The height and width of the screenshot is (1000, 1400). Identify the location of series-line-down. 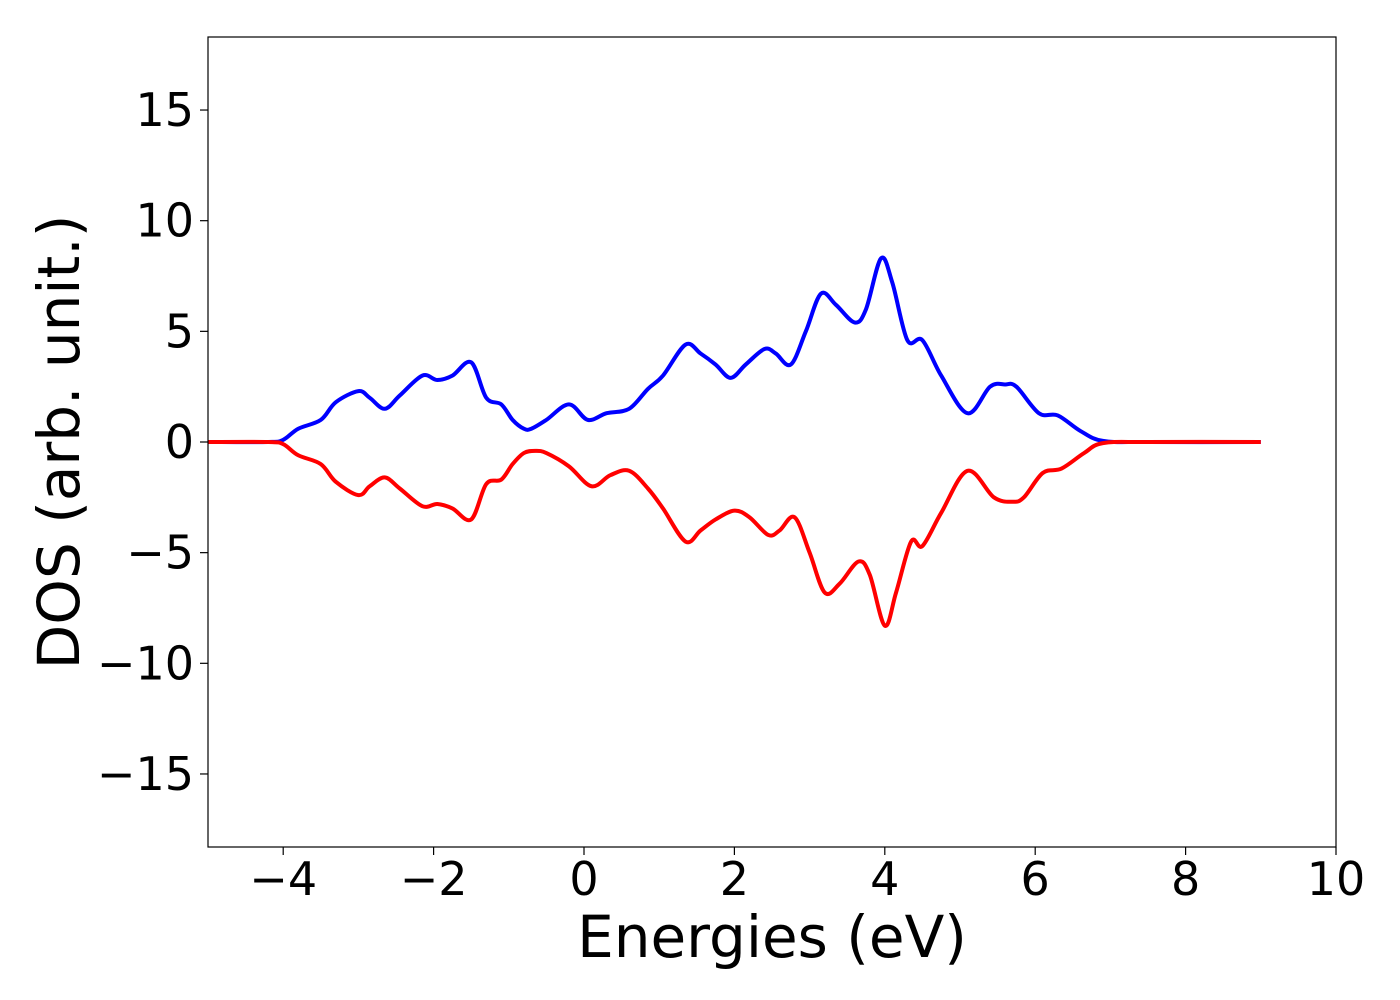
(734, 533).